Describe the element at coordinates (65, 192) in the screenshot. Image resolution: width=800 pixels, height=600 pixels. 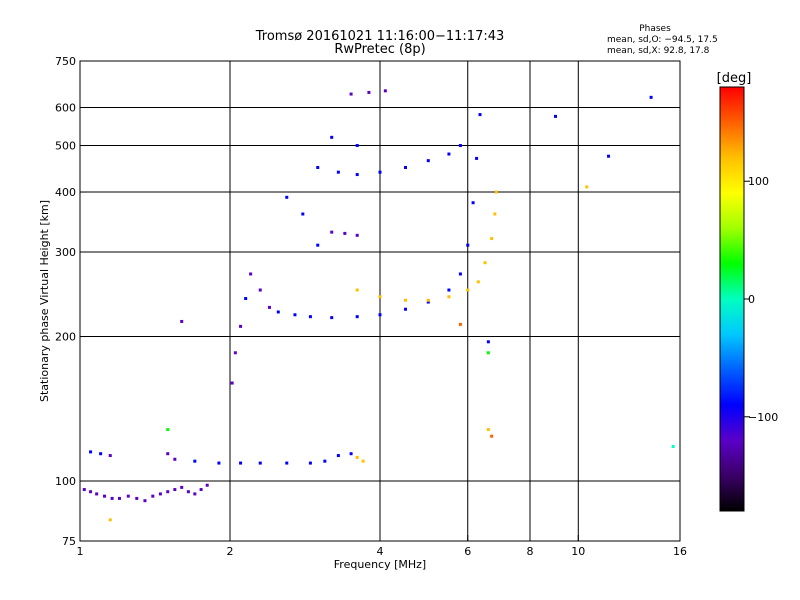
I see `y-tick-label: 400` at that location.